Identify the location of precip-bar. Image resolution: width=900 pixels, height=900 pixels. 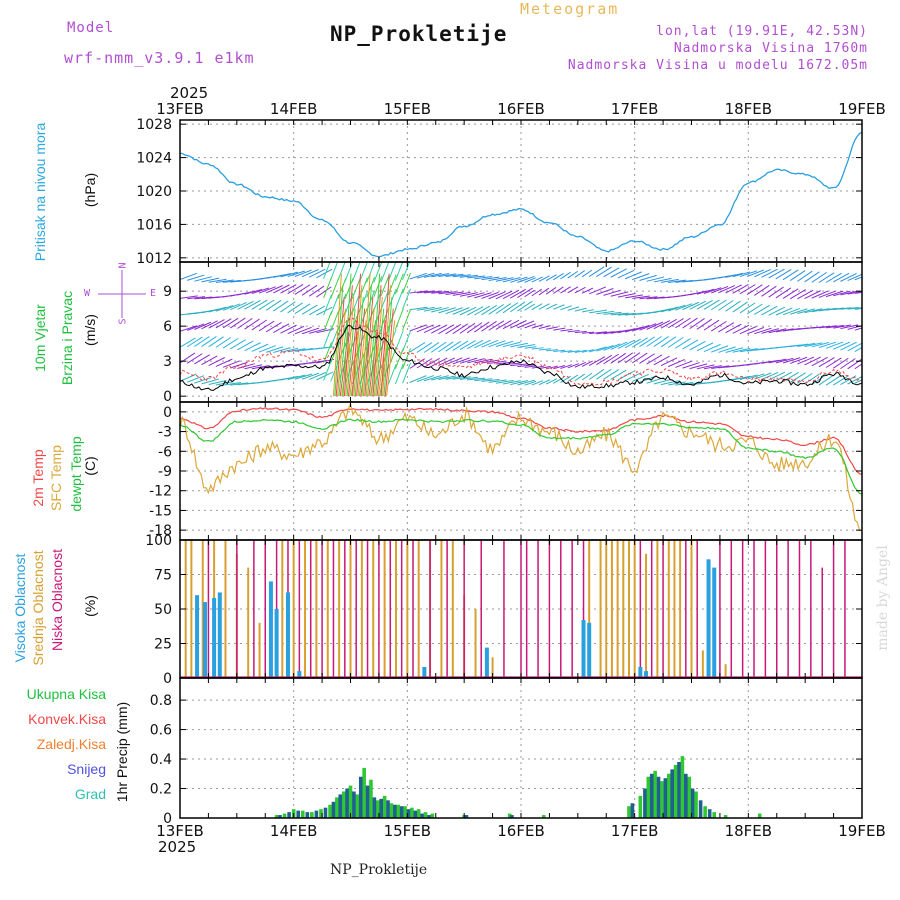
(629, 812).